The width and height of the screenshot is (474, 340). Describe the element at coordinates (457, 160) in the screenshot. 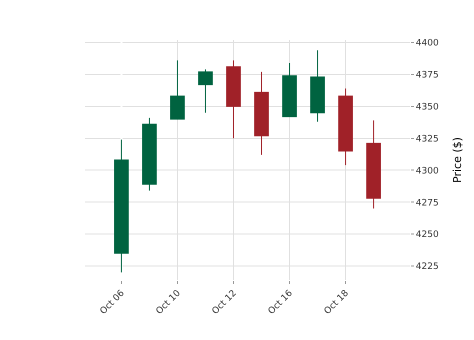

I see `y-axis-title: Price ($)` at that location.